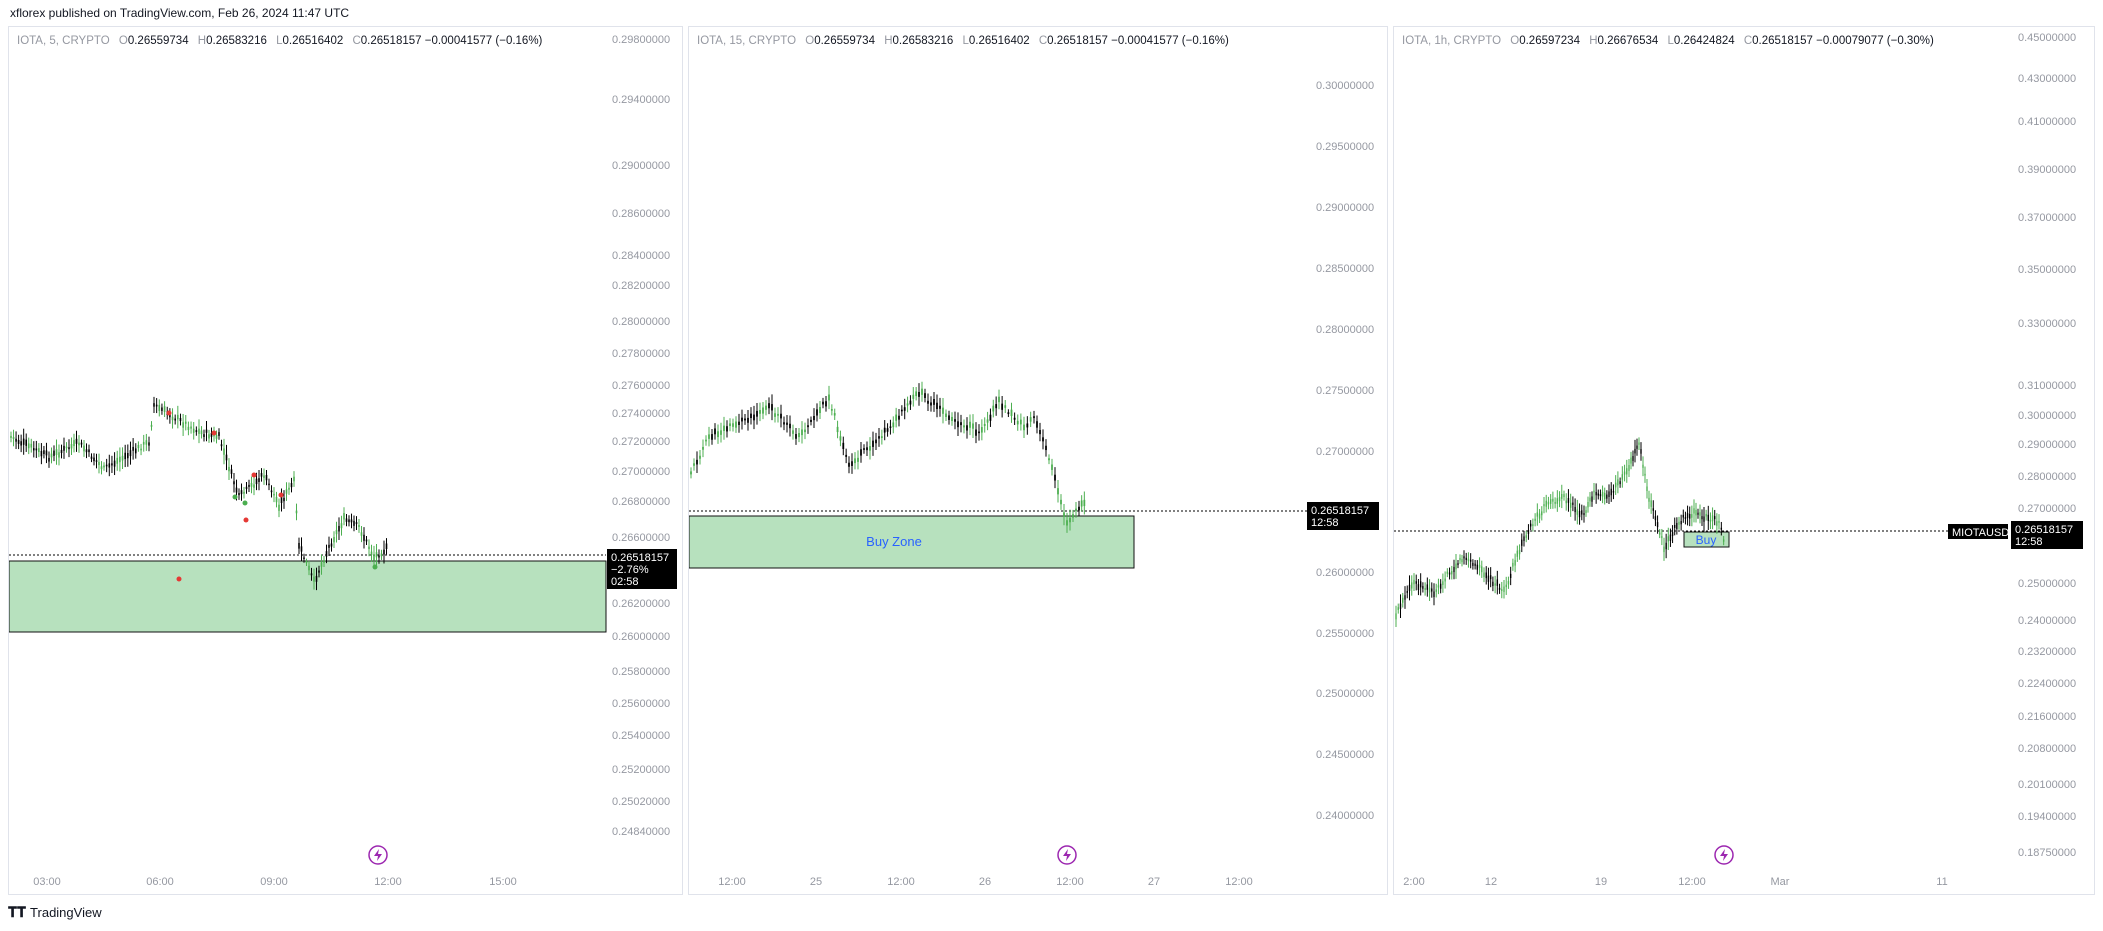 The image size is (2103, 931). What do you see at coordinates (641, 214) in the screenshot?
I see `y-tick-label: 0.28600000` at bounding box center [641, 214].